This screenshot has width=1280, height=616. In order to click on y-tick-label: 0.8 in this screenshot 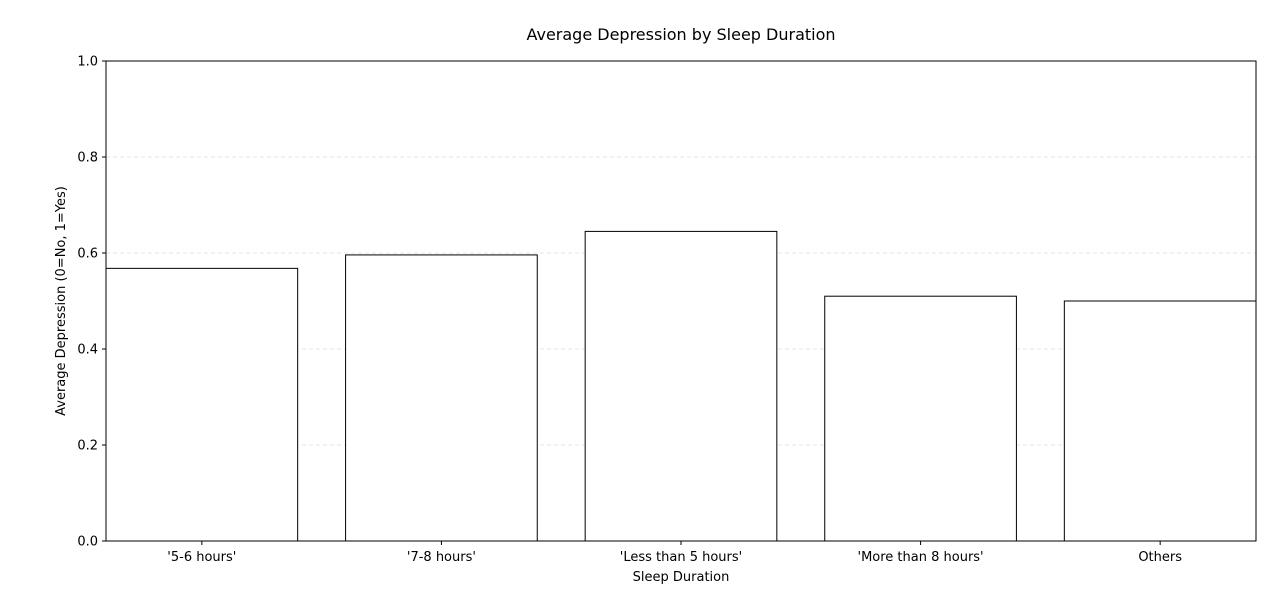, I will do `click(87, 158)`.